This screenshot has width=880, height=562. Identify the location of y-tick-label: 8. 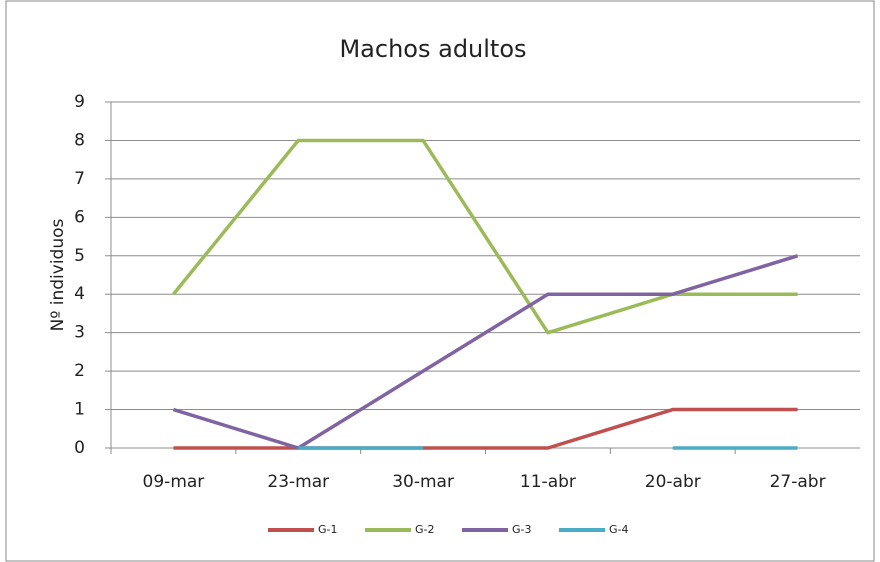
(79, 140).